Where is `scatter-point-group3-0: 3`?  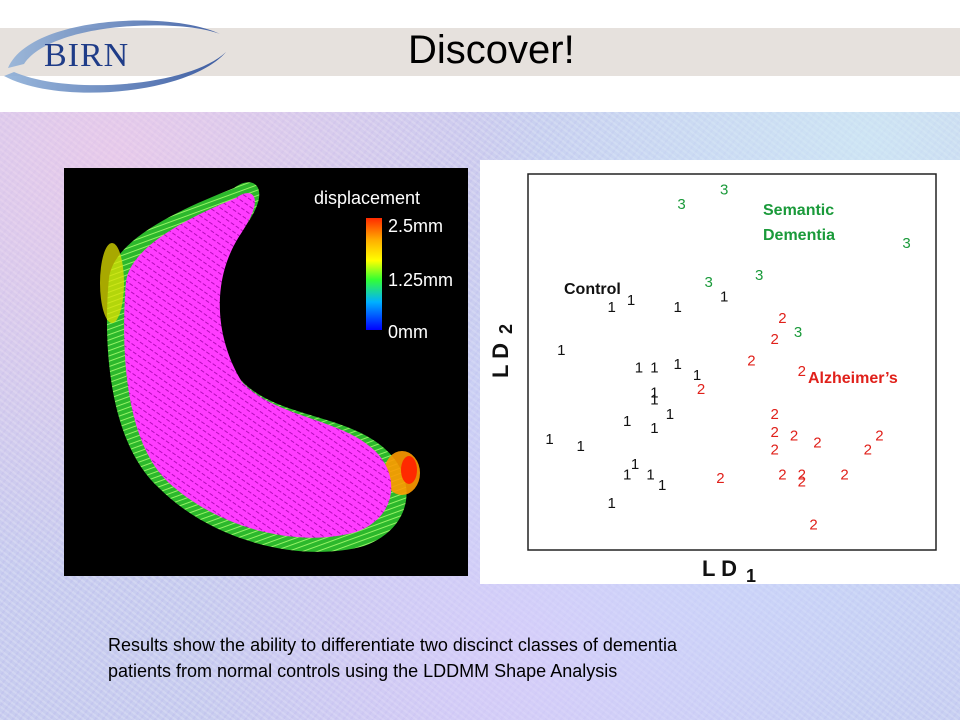 scatter-point-group3-0: 3 is located at coordinates (724, 190).